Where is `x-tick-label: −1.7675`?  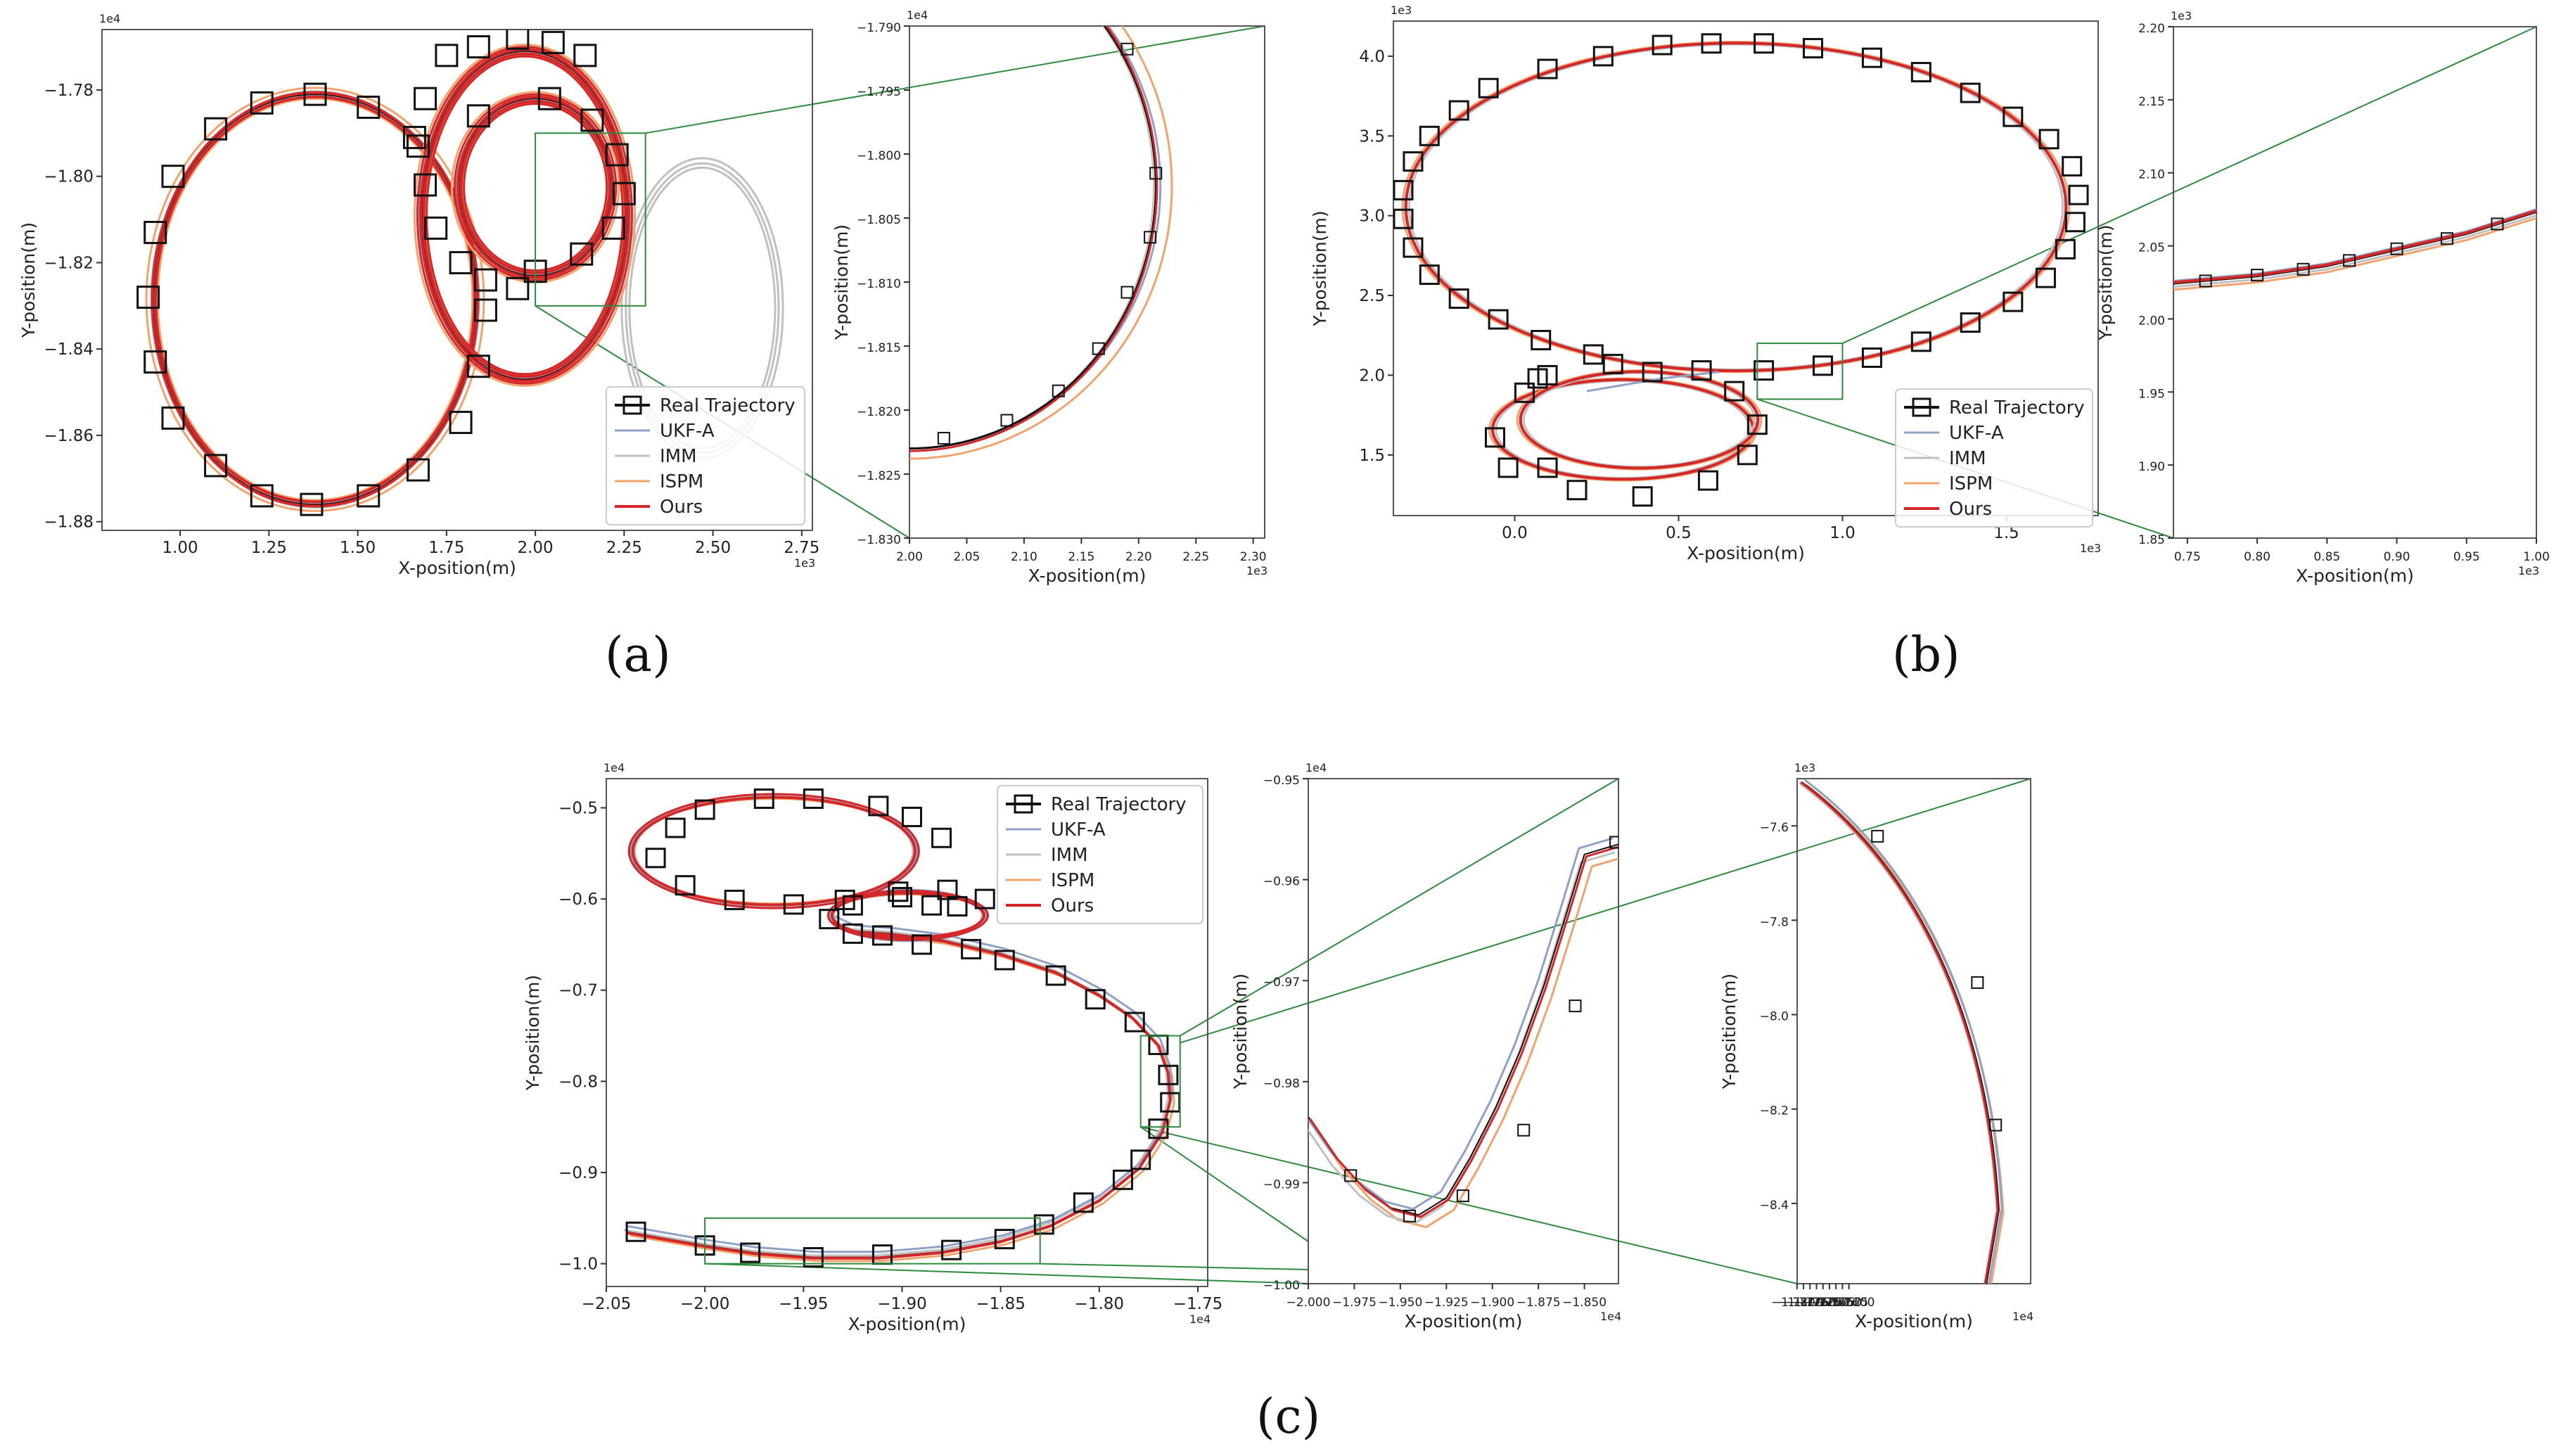 x-tick-label: −1.7675 is located at coordinates (1829, 1303).